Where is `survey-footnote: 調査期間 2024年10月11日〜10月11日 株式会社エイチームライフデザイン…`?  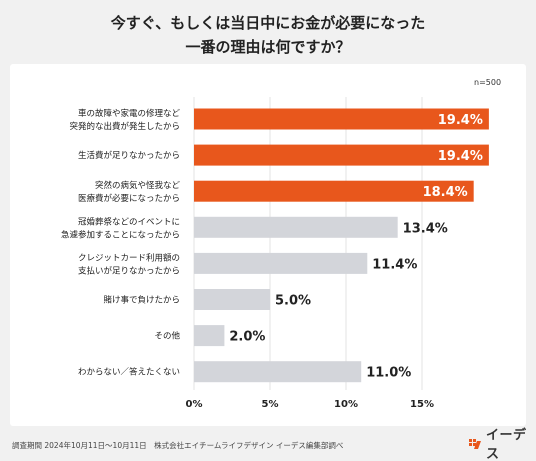
survey-footnote: 調査期間 2024年10月11日〜10月11日 株式会社エイチームライフデザイン… is located at coordinates (178, 445).